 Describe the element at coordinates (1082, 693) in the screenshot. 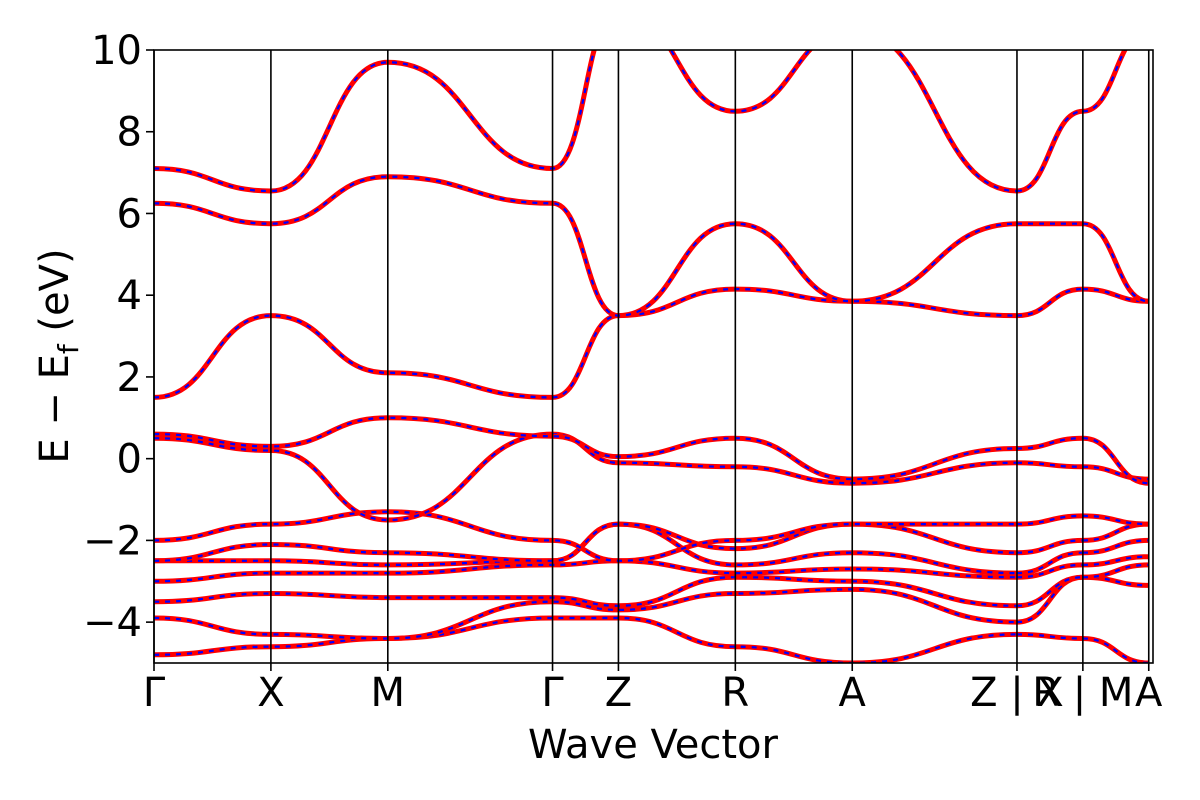

I see `x-tick-label: R | M` at that location.